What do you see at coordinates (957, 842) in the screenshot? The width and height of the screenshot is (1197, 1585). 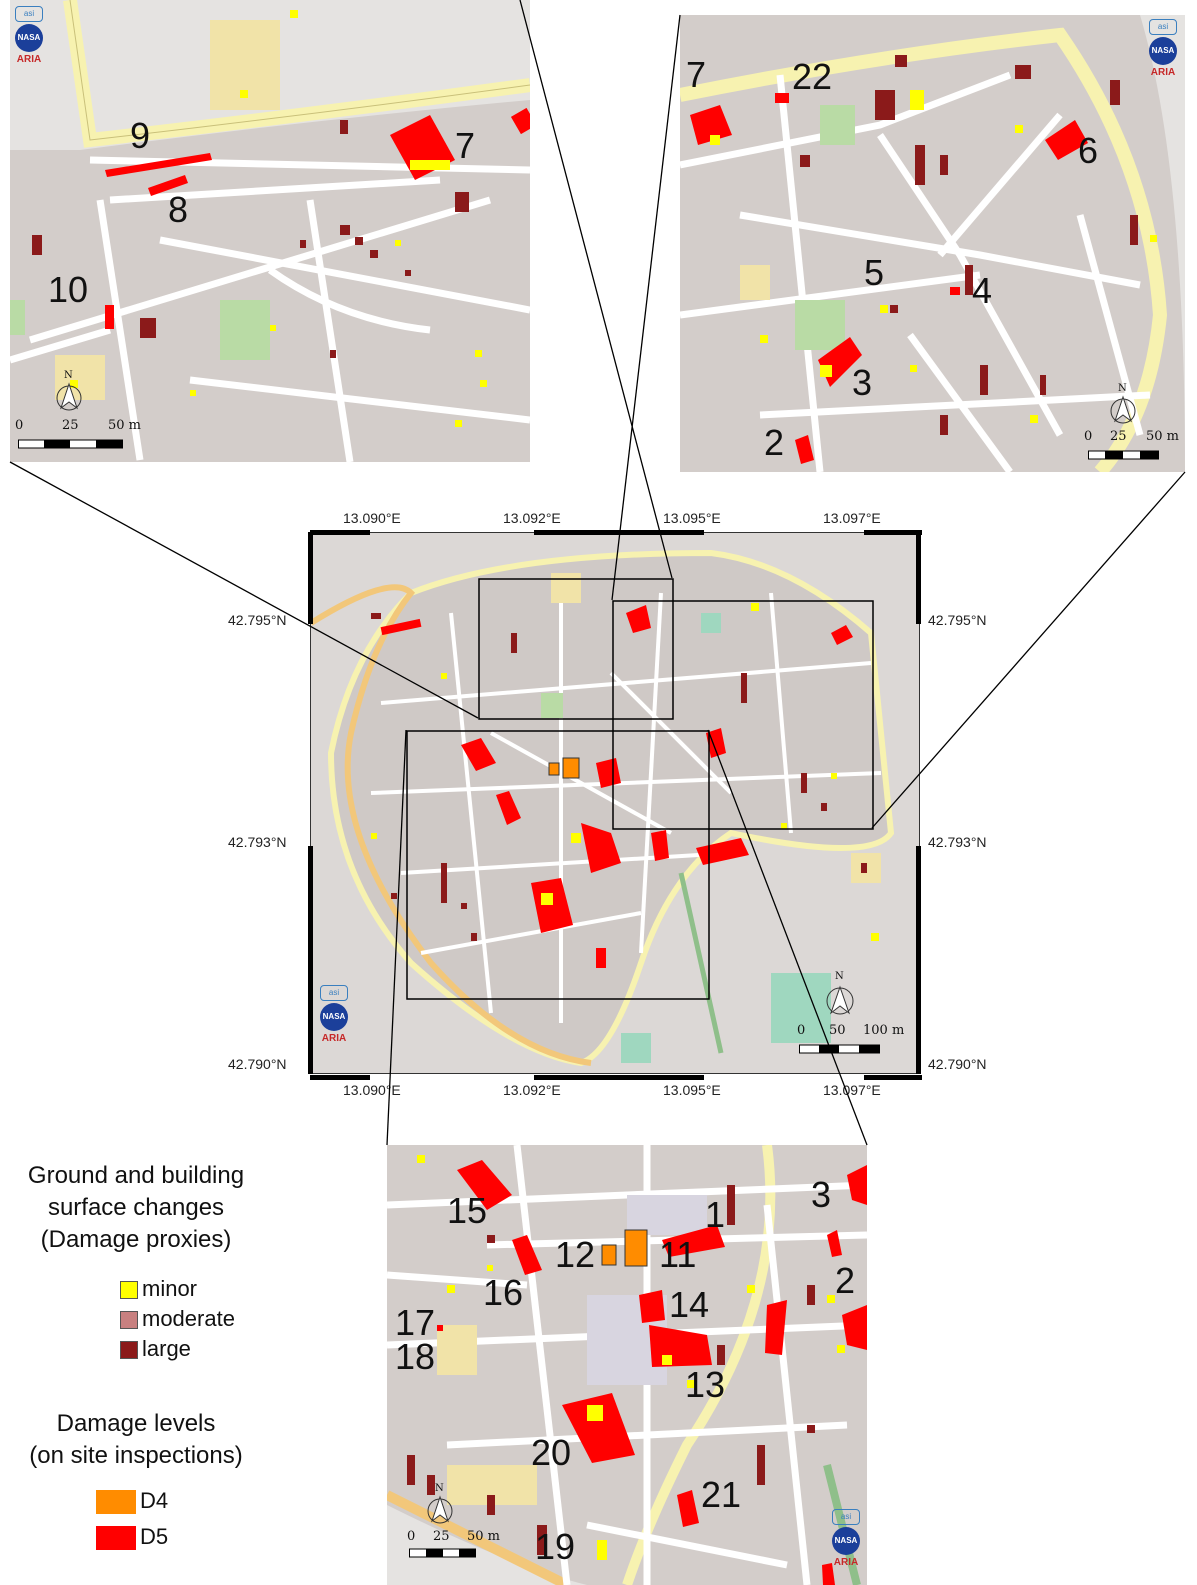 I see `lat-tick-right-2: 42.793°N` at bounding box center [957, 842].